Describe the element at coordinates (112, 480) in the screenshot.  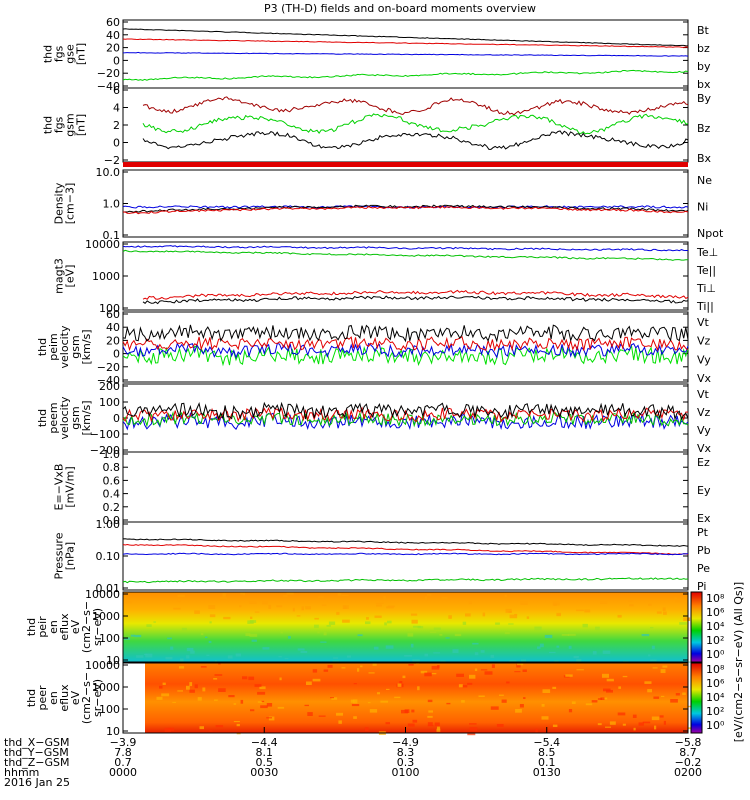
I see `y-tick-label: 0.6` at that location.